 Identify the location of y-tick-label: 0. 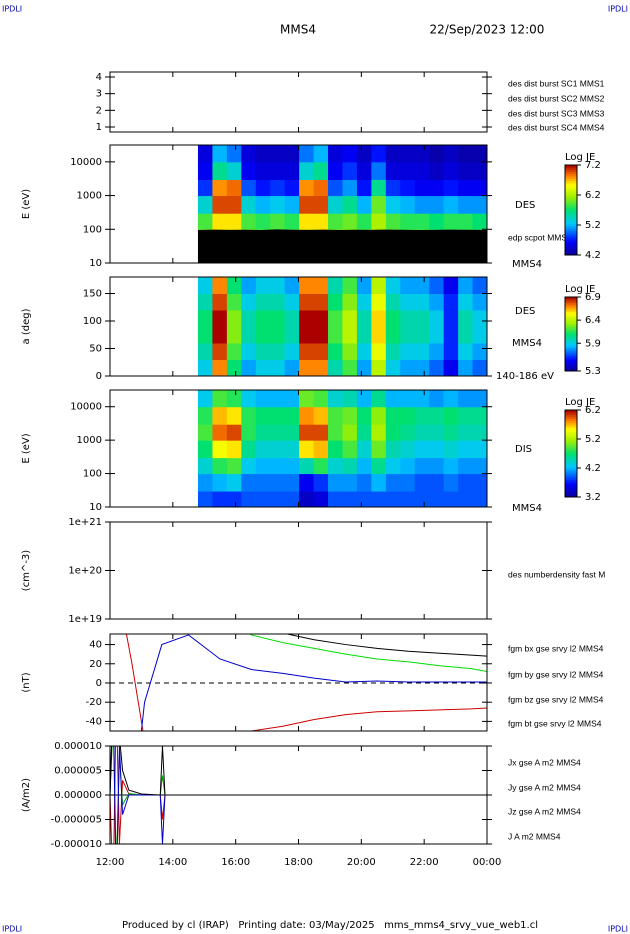
(99, 683).